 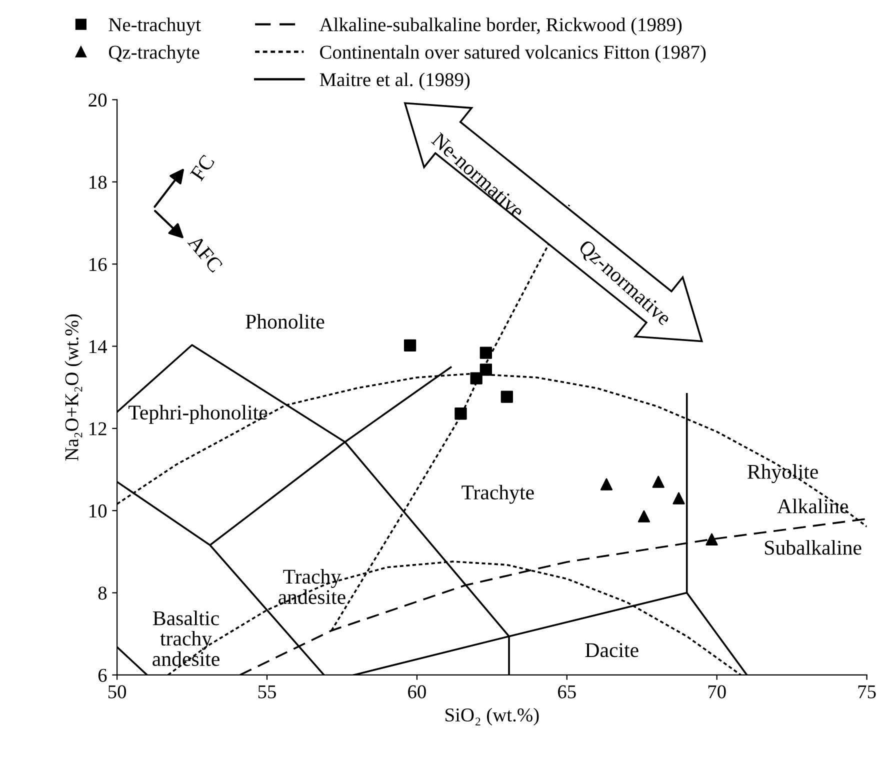 I want to click on annotation: Rhyolite, so click(x=783, y=474).